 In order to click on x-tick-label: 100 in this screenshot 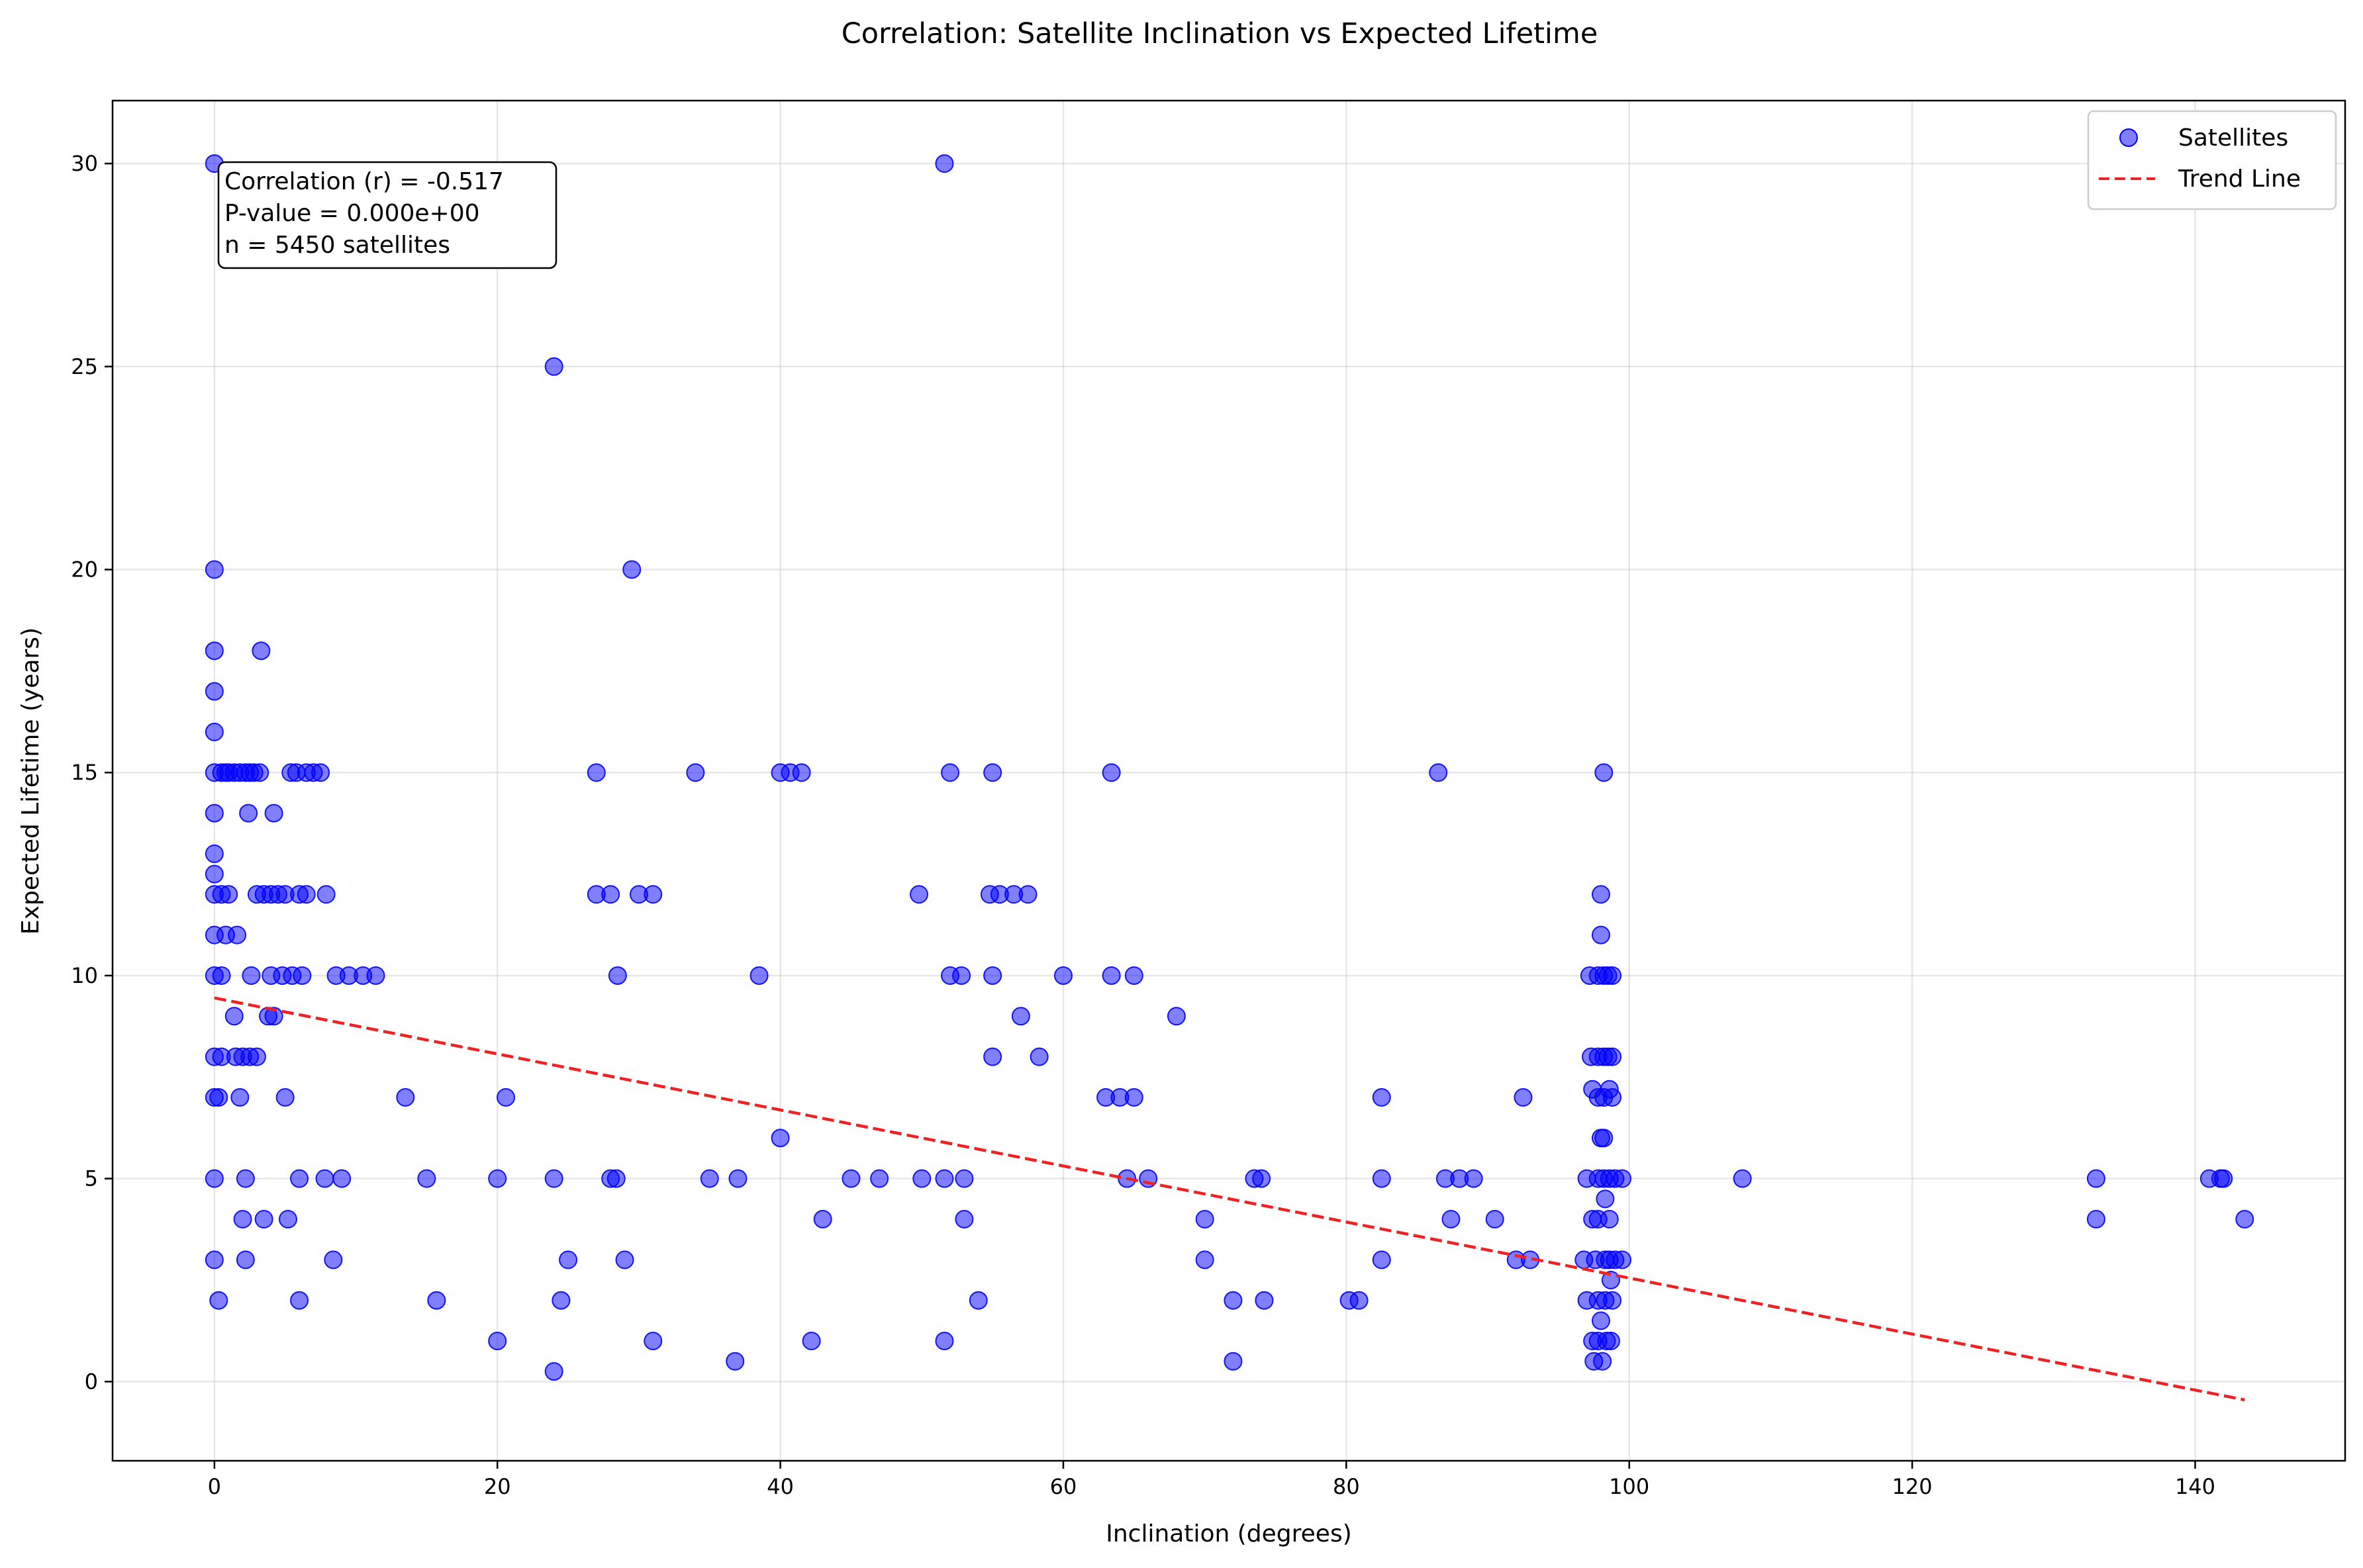, I will do `click(1629, 1486)`.